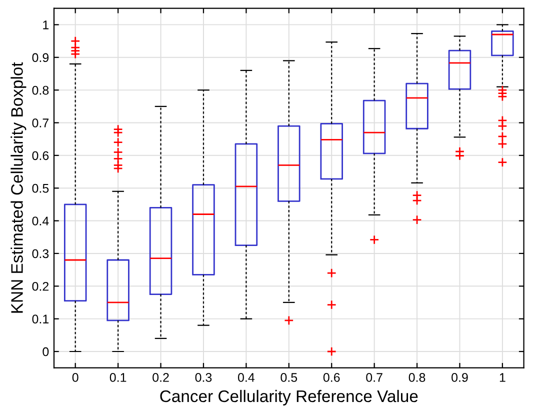  What do you see at coordinates (75, 377) in the screenshot?
I see `x-tick-label: 0` at bounding box center [75, 377].